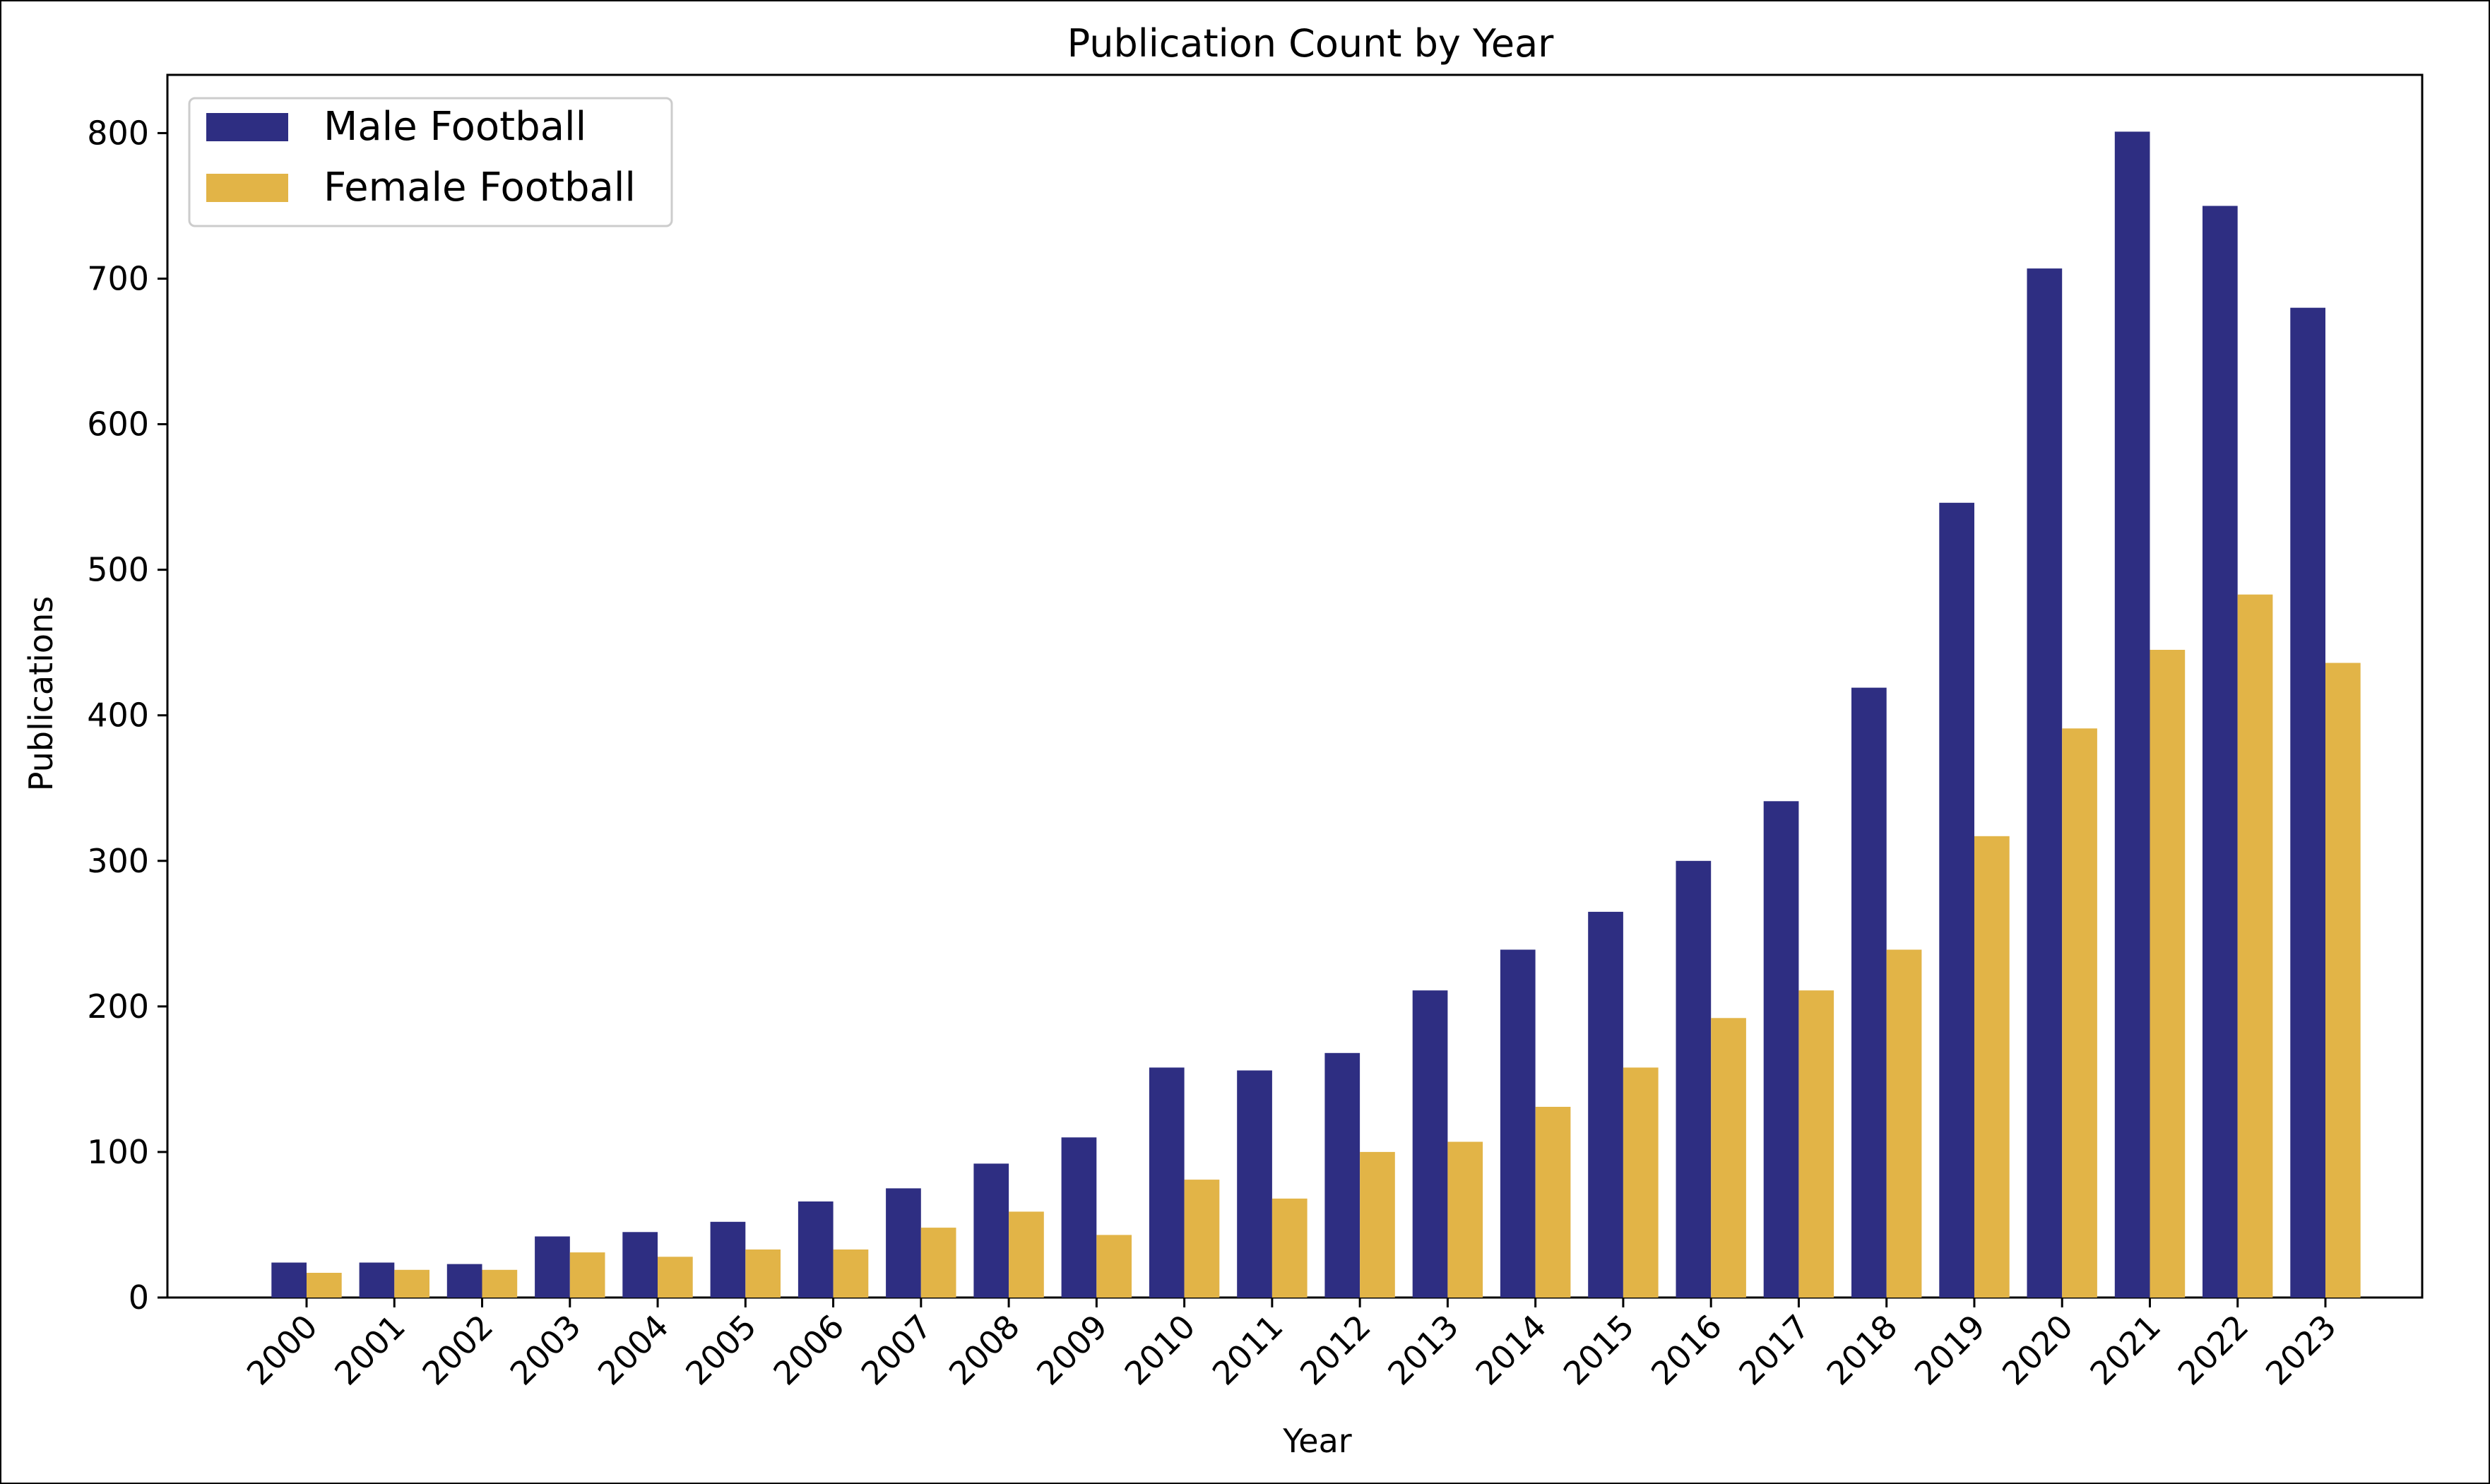 Image resolution: width=2490 pixels, height=1484 pixels. I want to click on x-tick-label-2019: 2019, so click(1950, 1350).